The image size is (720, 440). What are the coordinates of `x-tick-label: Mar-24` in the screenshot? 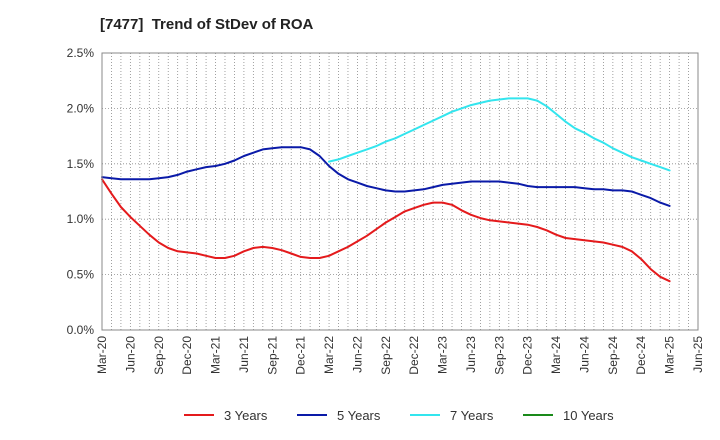 It's located at (556, 355).